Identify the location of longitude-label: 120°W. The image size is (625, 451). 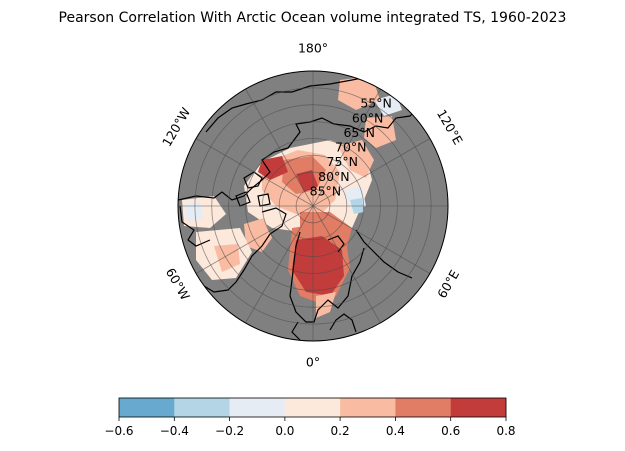
(176, 127).